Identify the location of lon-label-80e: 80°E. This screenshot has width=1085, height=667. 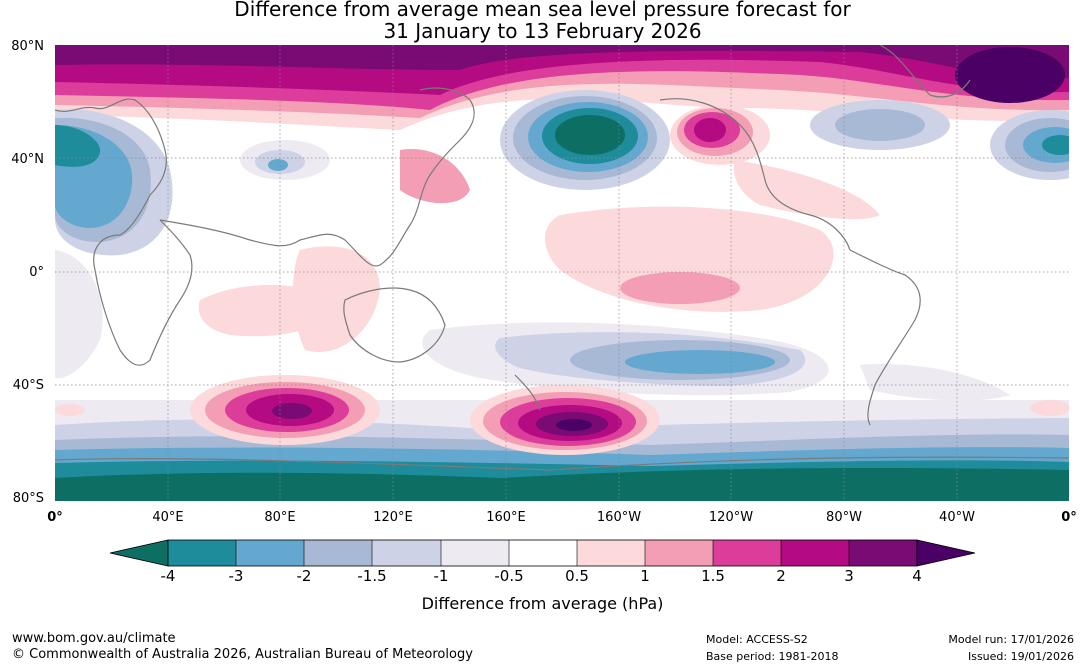
(280, 517).